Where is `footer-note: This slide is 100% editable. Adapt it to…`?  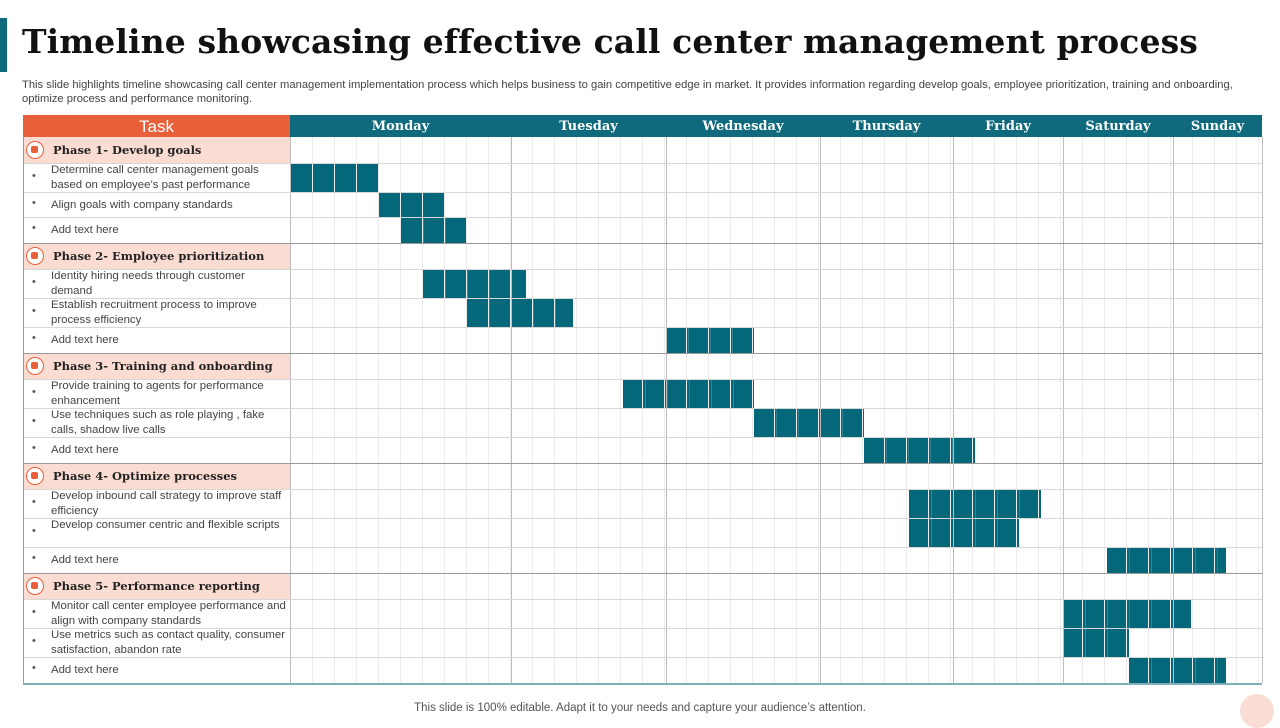 footer-note: This slide is 100% editable. Adapt it to… is located at coordinates (640, 708).